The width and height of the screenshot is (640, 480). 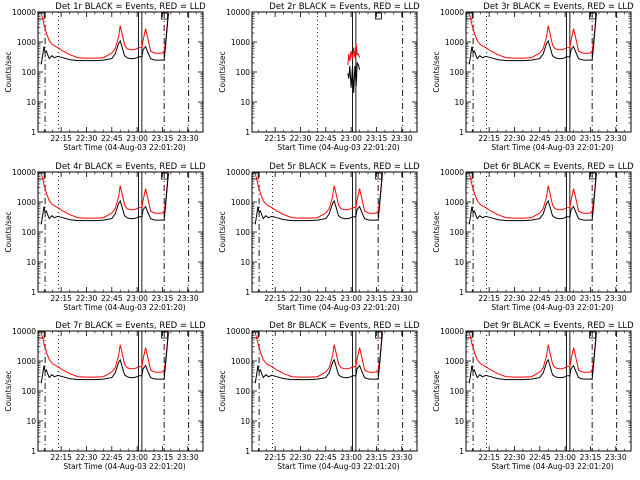 I want to click on panel-title: Det 1r BLACK = Events, RED = LLD, so click(x=130, y=7).